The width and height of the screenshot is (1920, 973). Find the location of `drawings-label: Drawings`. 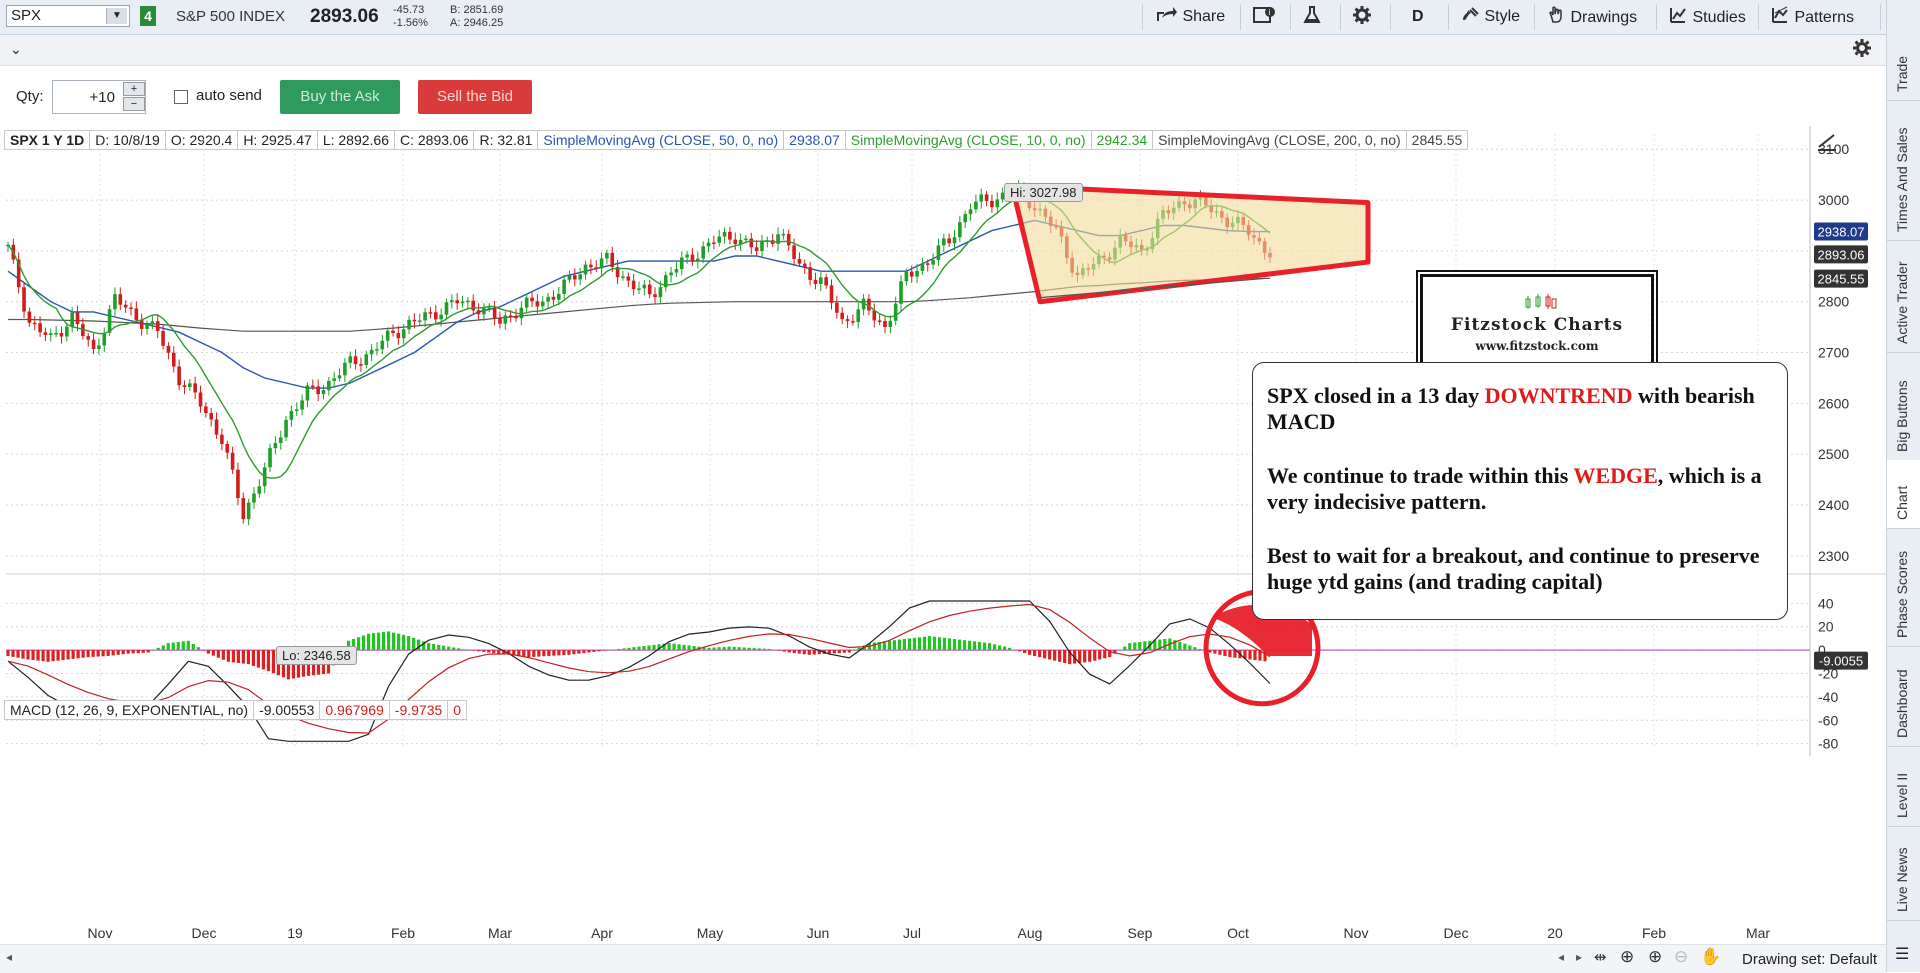

drawings-label: Drawings is located at coordinates (1604, 17).